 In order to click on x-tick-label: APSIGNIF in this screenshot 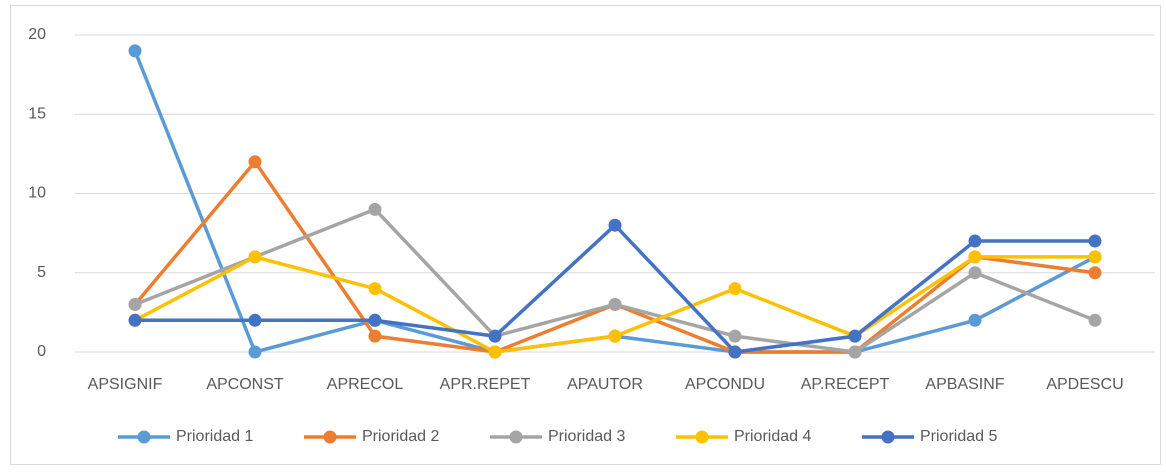, I will do `click(125, 384)`.